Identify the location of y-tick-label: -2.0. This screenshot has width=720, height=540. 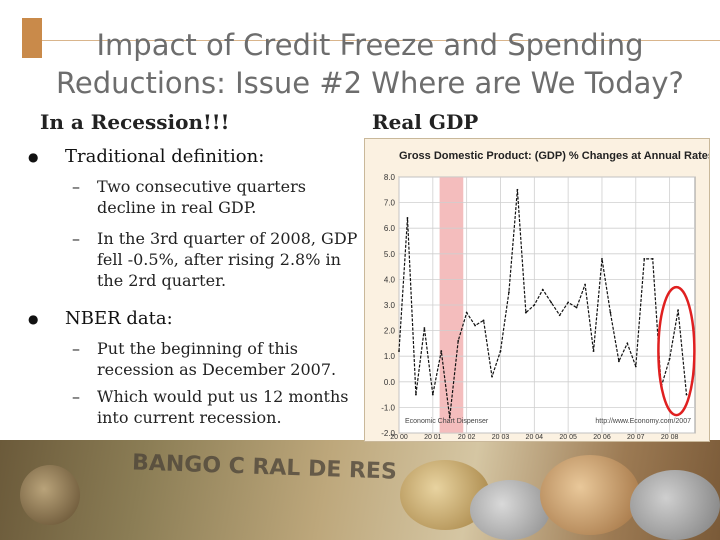
(388, 433).